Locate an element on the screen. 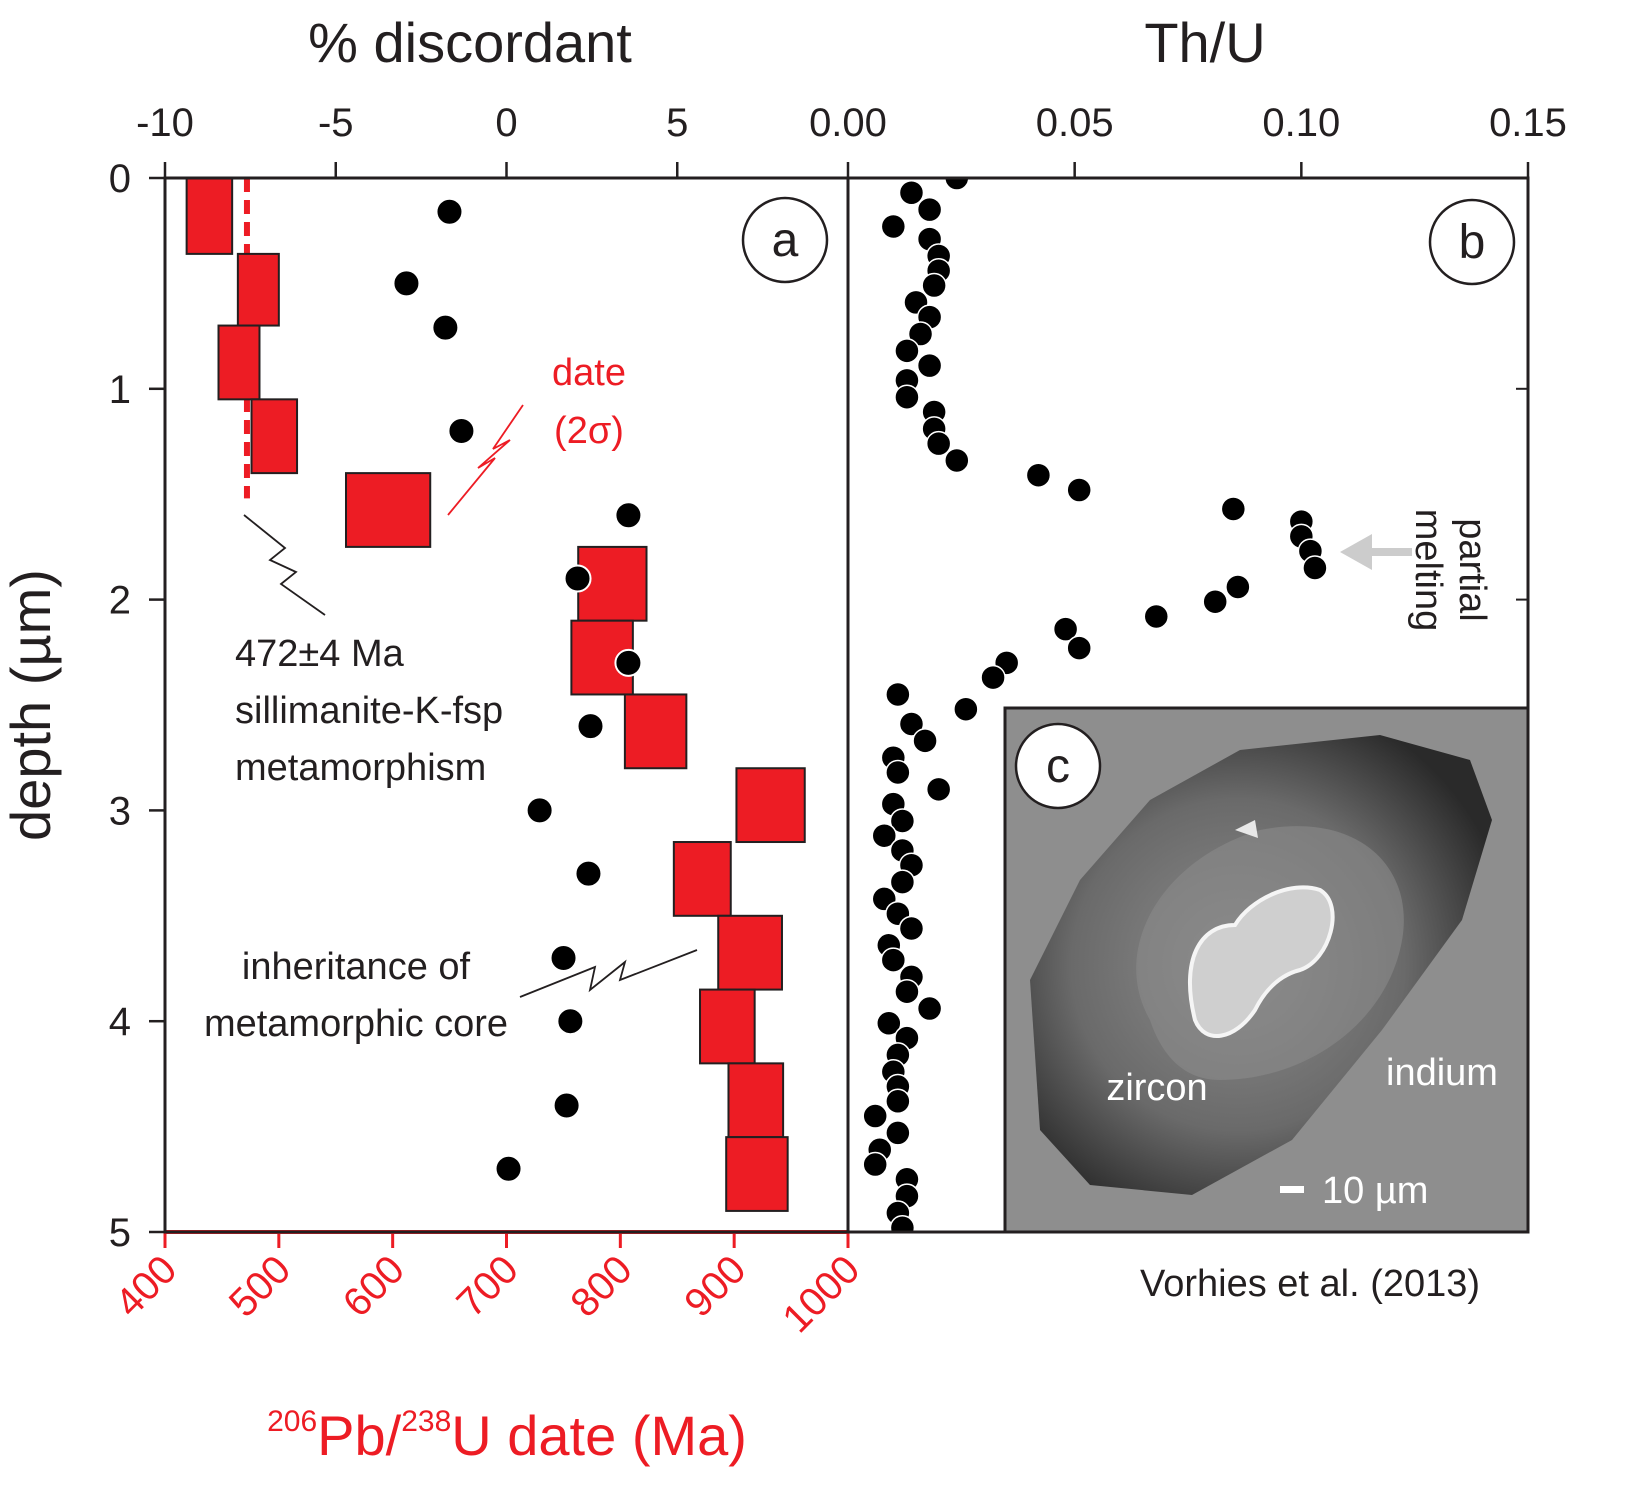  x-tick-label: 0.00 is located at coordinates (848, 123).